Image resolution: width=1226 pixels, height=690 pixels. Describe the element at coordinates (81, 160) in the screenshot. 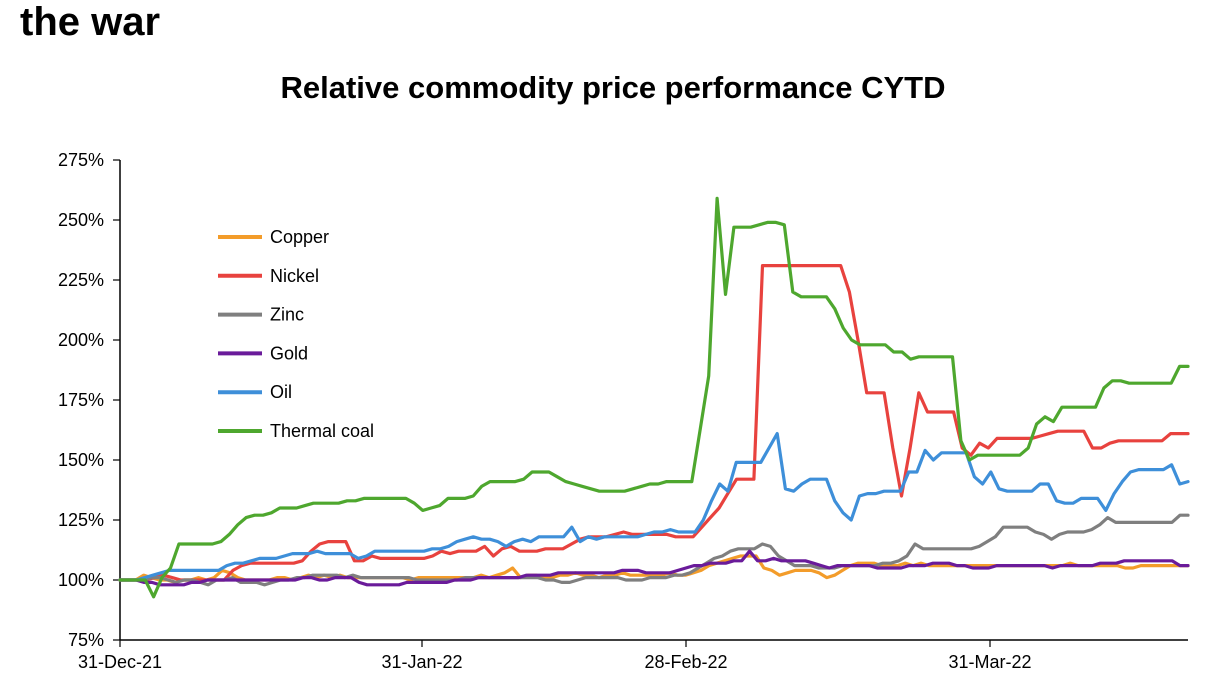

I see `y-tick-label: 275%` at that location.